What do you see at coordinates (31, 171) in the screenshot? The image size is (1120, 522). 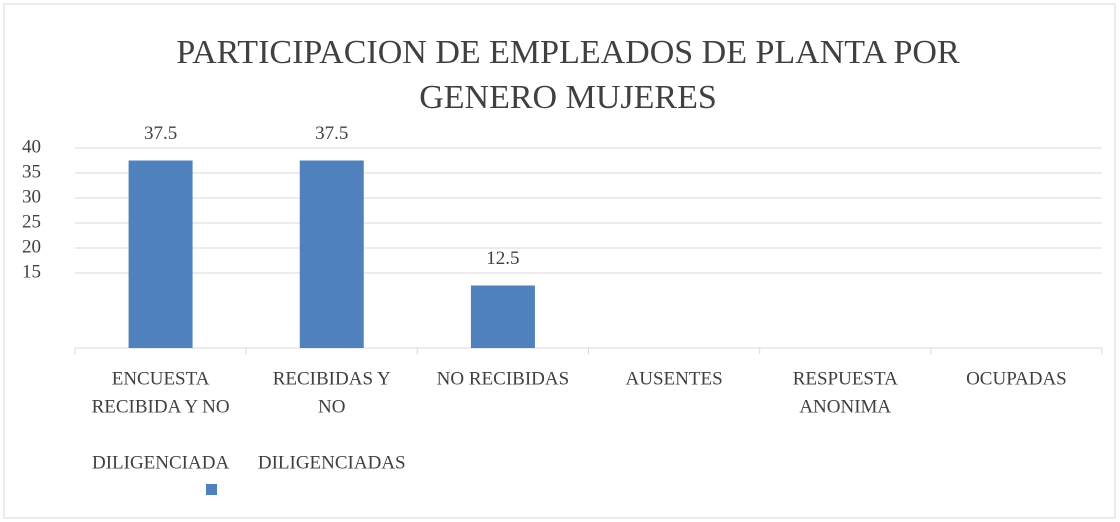 I see `y-tick-label: 35` at bounding box center [31, 171].